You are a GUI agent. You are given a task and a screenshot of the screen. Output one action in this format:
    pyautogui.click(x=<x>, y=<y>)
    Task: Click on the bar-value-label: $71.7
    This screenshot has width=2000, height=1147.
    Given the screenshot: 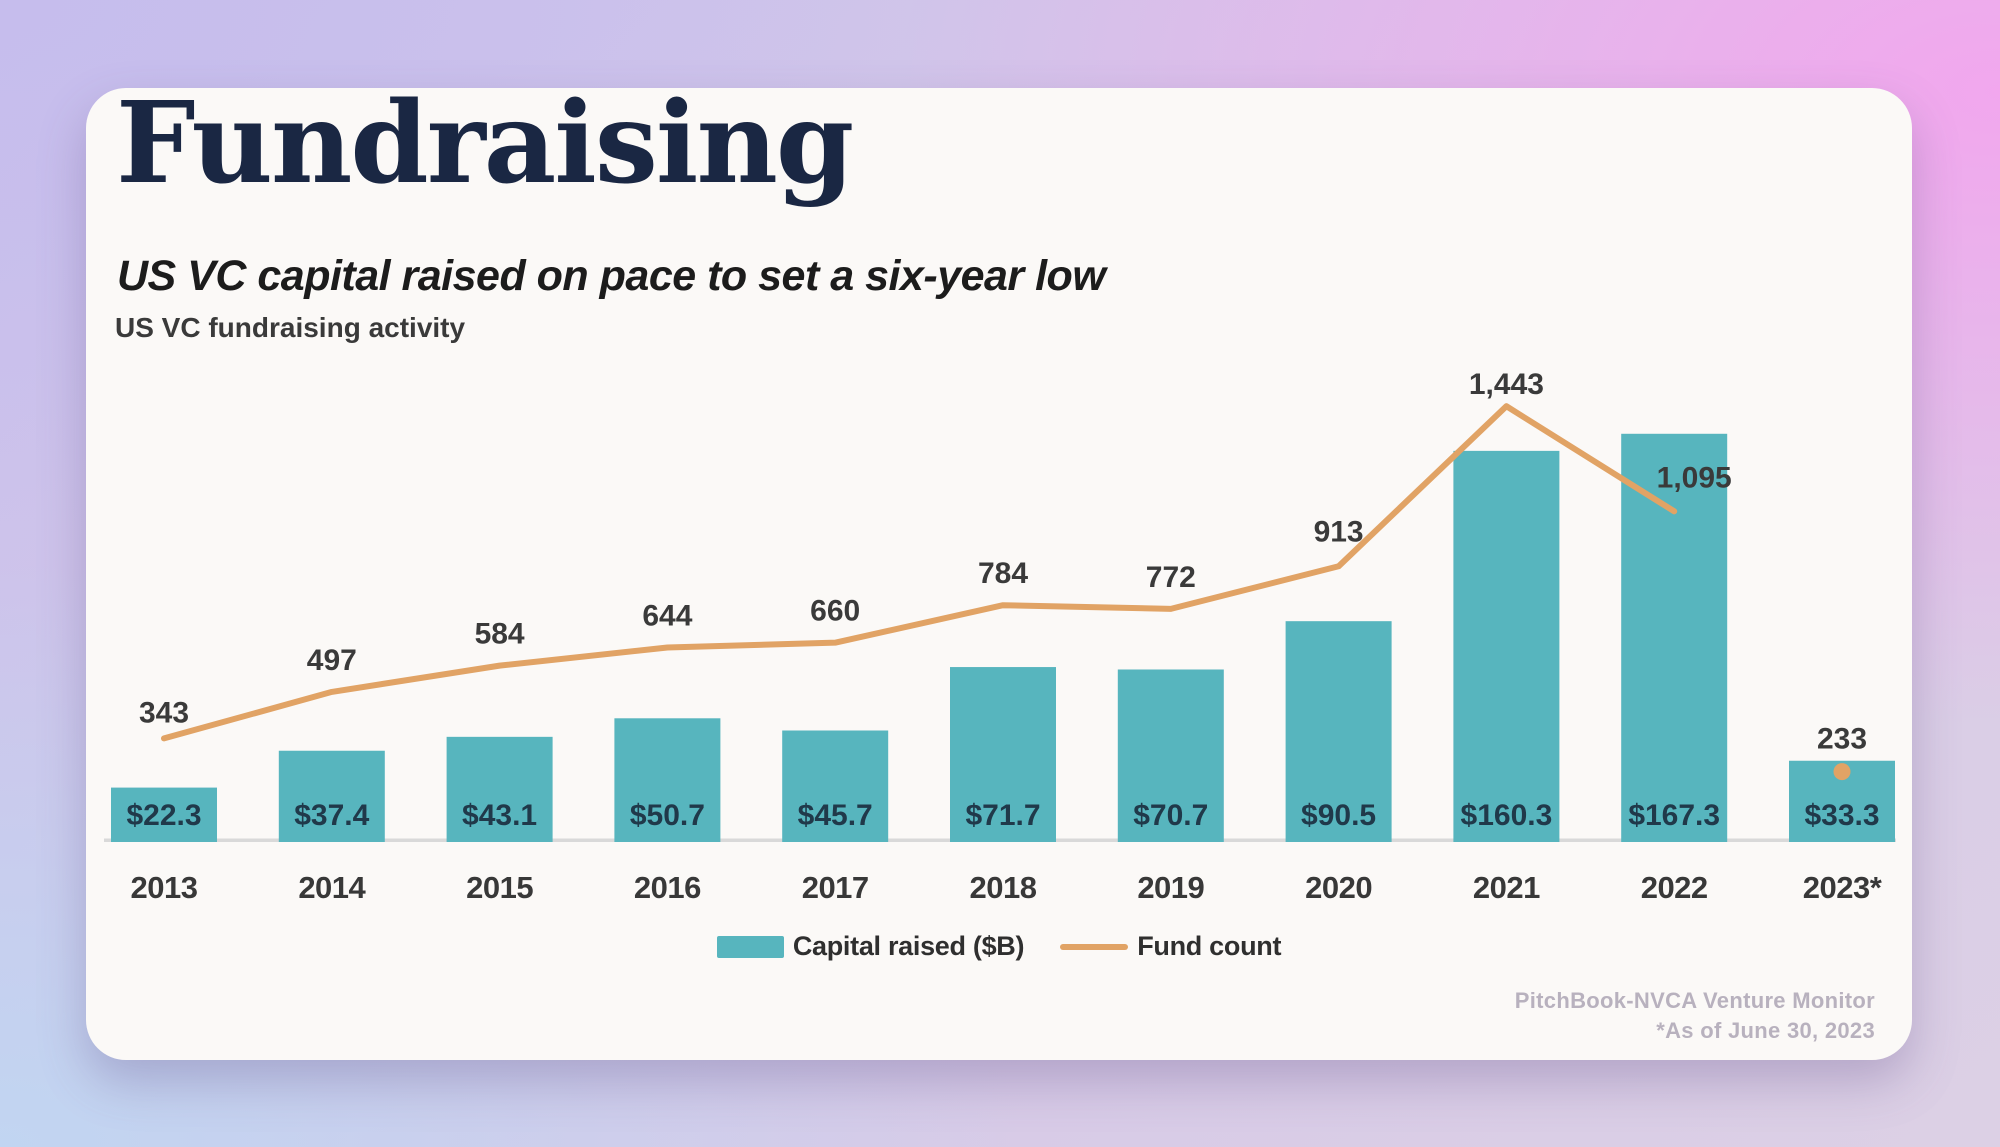 What is the action you would take?
    pyautogui.click(x=1002, y=815)
    